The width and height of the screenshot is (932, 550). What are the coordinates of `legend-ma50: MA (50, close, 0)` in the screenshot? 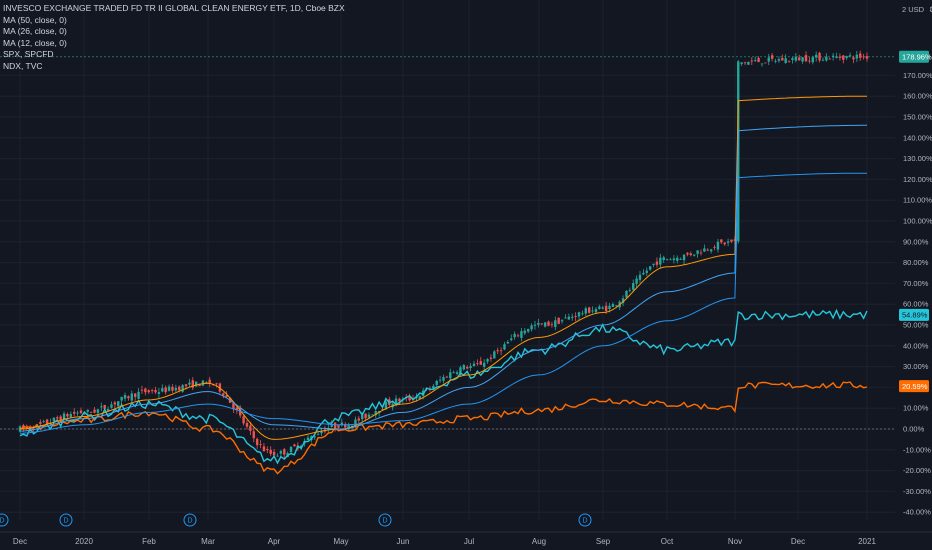 It's located at (35, 19).